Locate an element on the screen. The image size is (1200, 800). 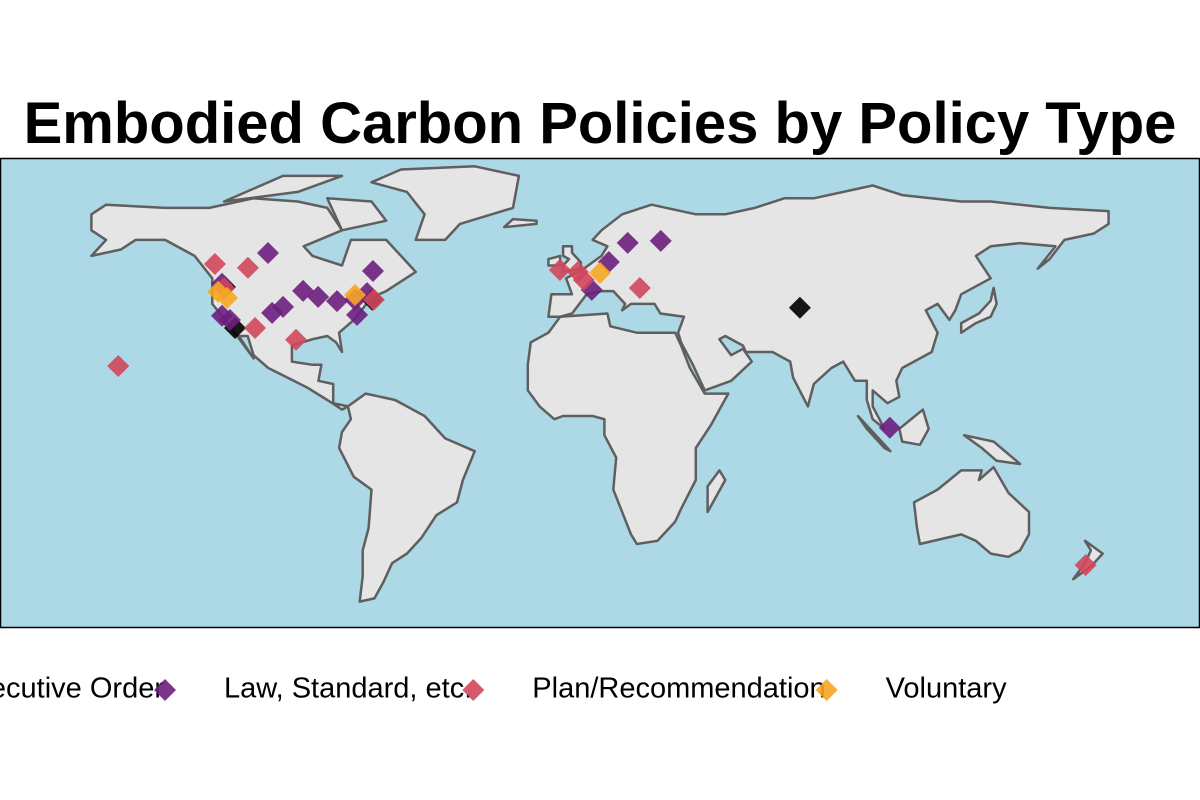
map-title: Embodied Carbon Policies by Policy Type is located at coordinates (600, 123).